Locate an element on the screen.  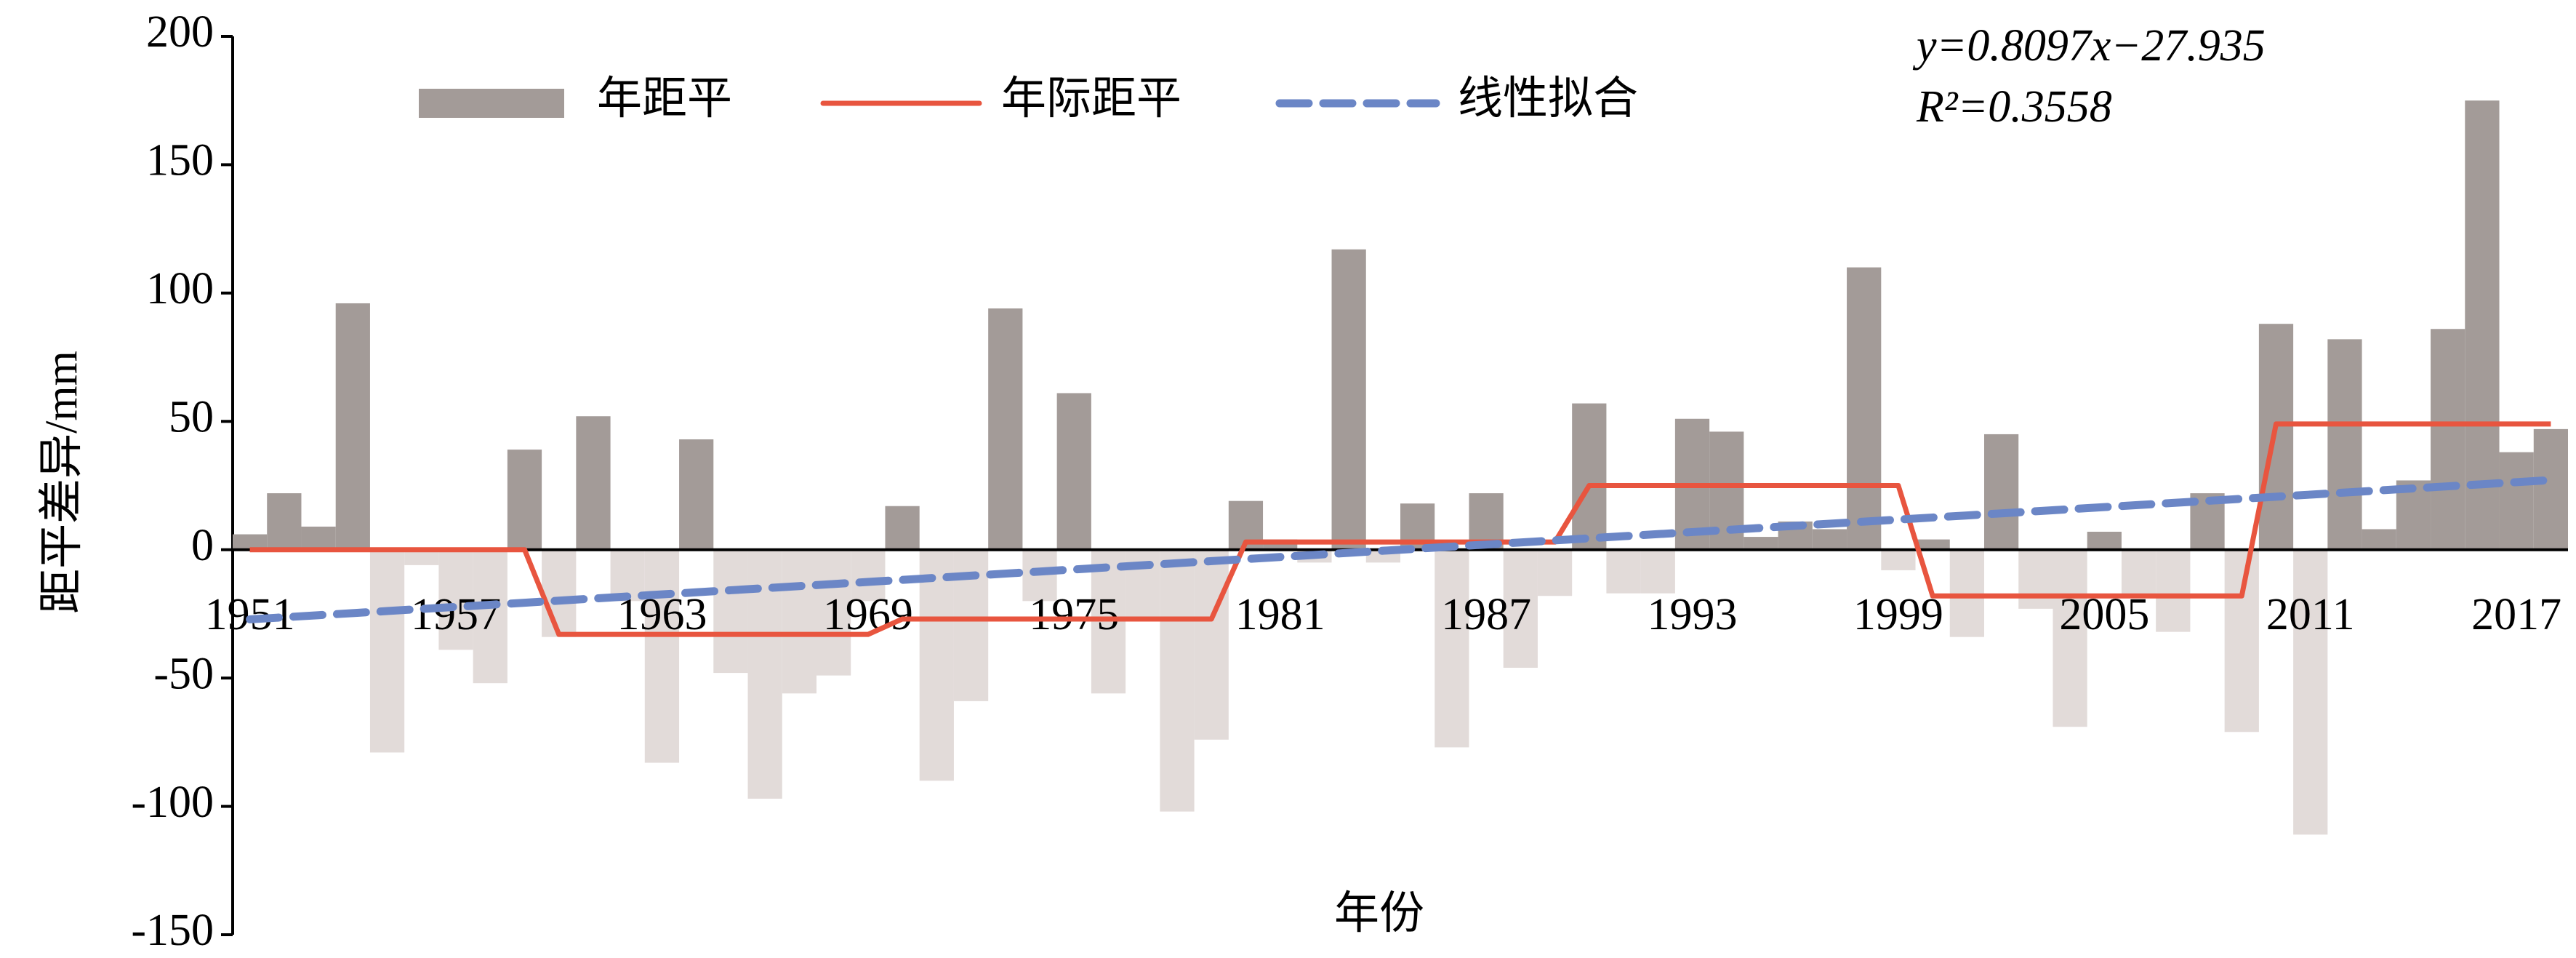
x-tick-label: 2011 is located at coordinates (2310, 614).